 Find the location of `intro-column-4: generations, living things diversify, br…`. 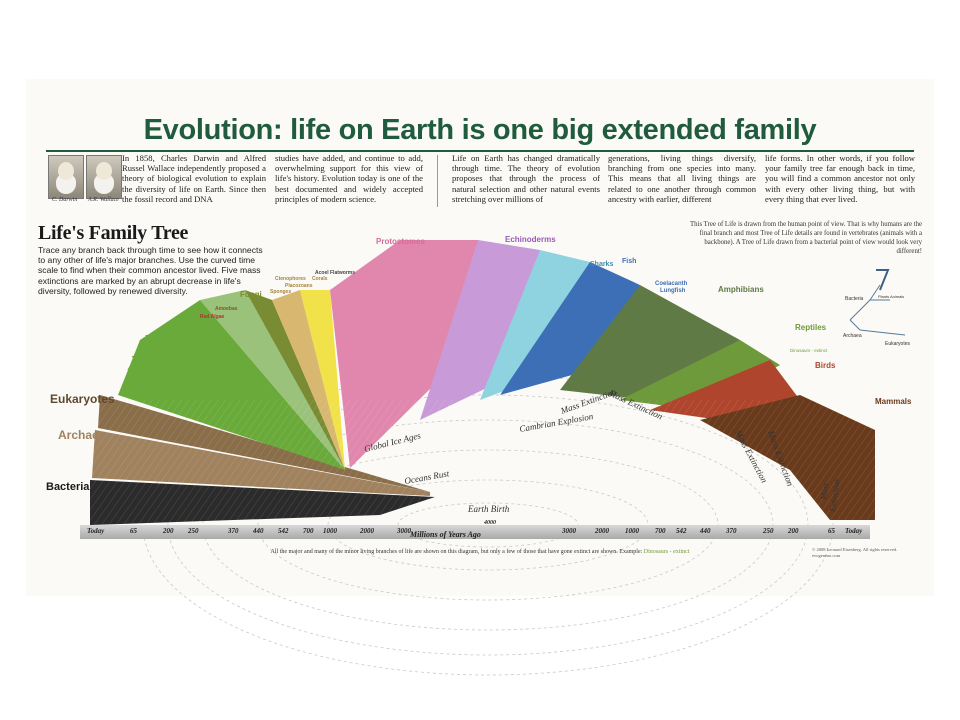

intro-column-4: generations, living things diversify, br… is located at coordinates (682, 178).